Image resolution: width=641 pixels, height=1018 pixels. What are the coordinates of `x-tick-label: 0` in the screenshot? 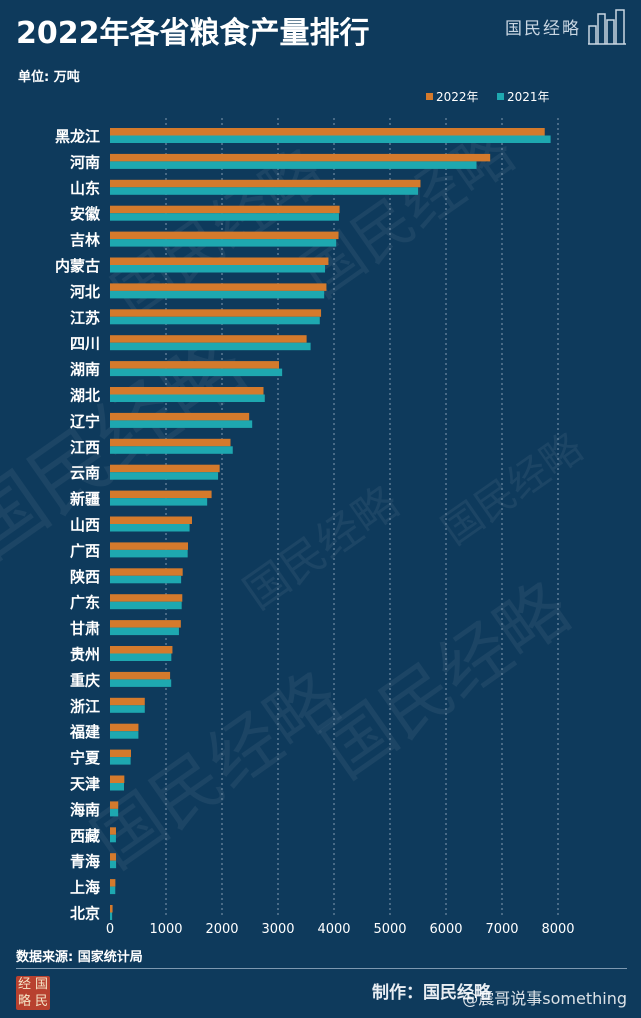 It's located at (110, 929).